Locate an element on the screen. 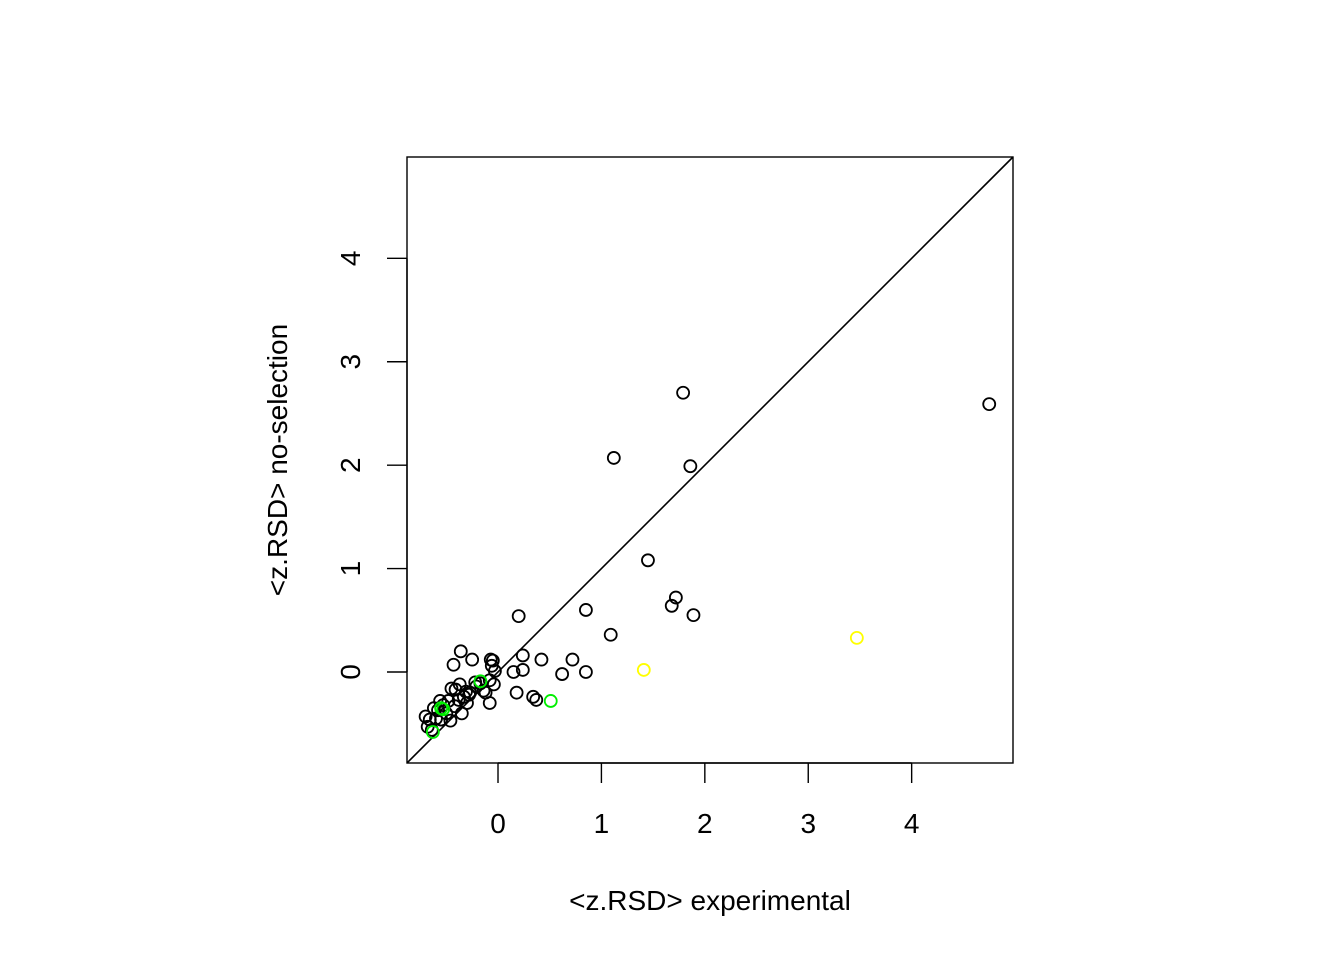 Image resolution: width=1344 pixels, height=965 pixels. y-tick-label: 0 is located at coordinates (350, 672).